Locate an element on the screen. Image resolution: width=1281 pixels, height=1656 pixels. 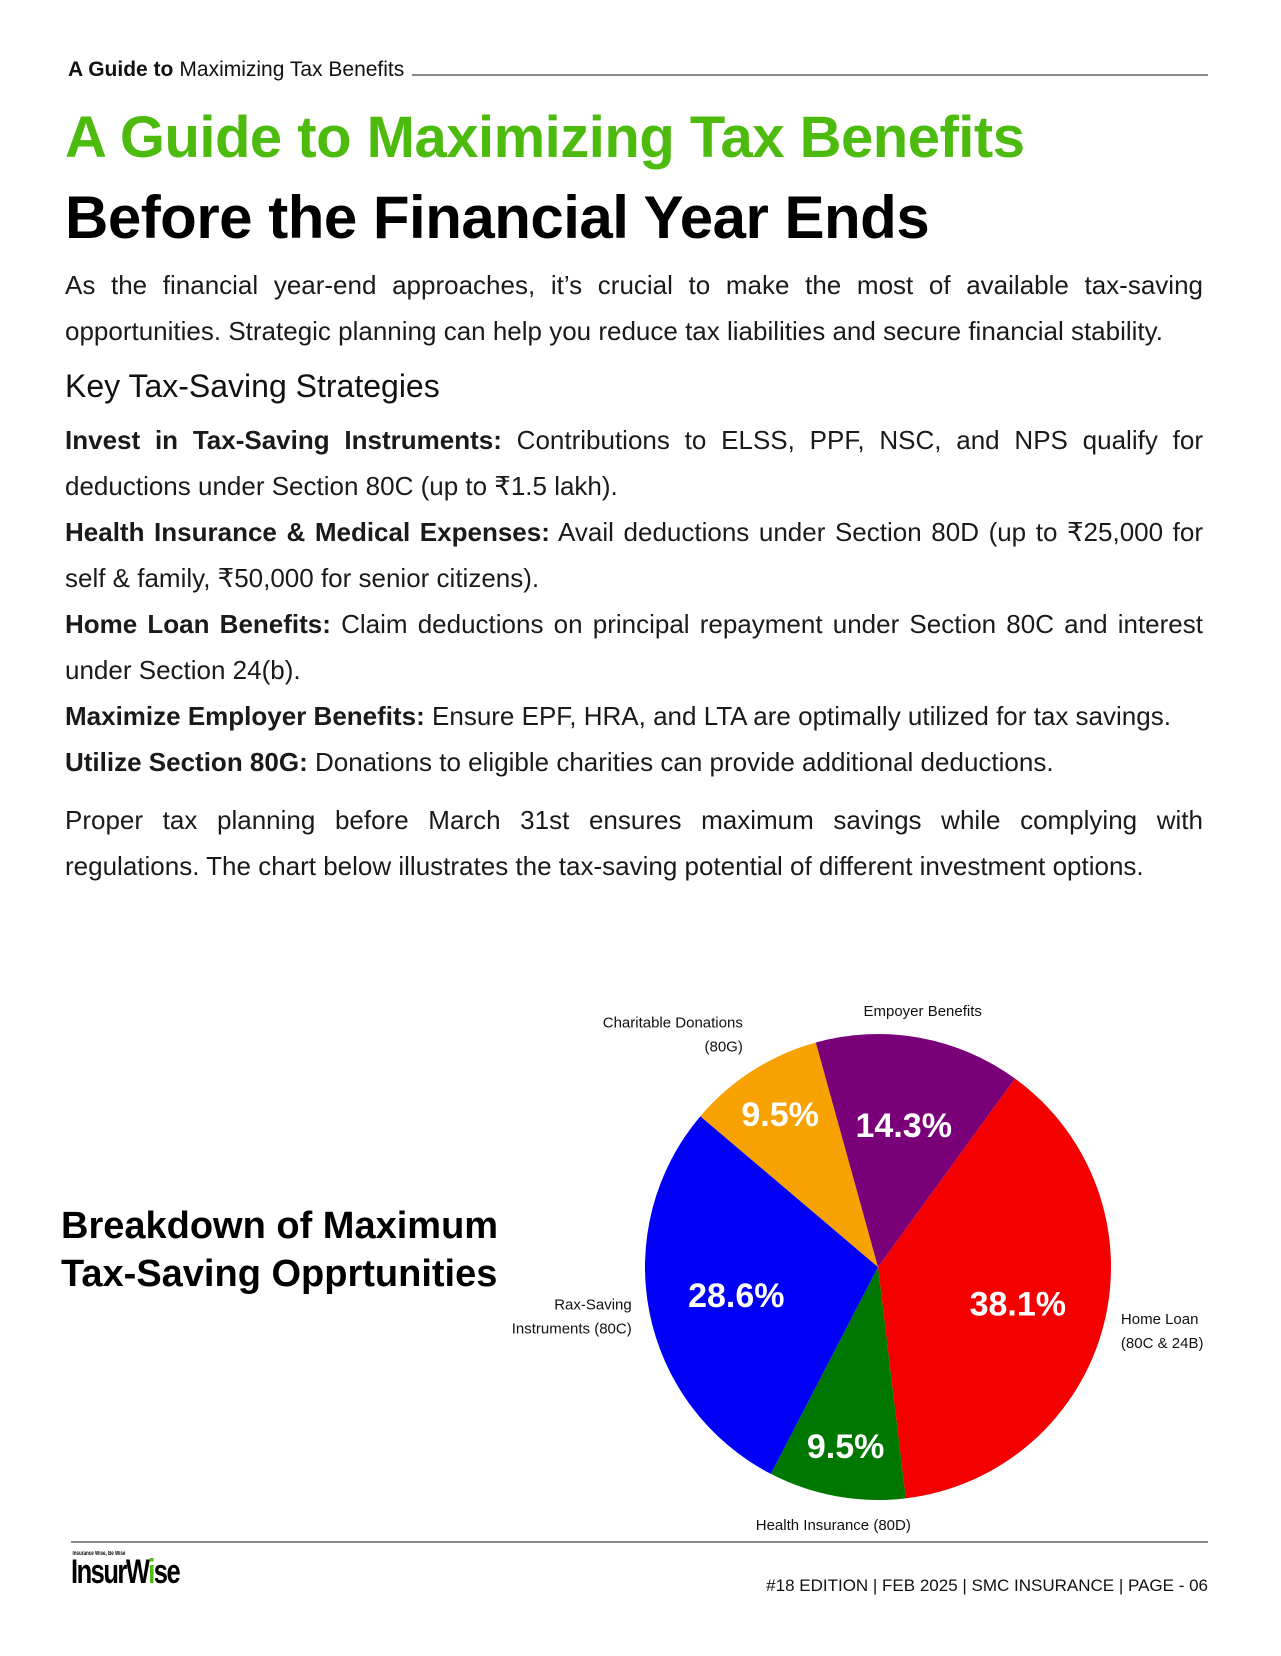
strategy-label: Home Loan Benefits: is located at coordinates (198, 624).